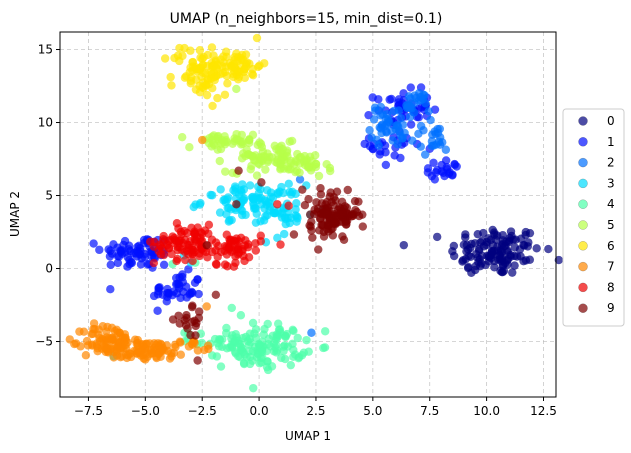 Image resolution: width=631 pixels, height=453 pixels. Describe the element at coordinates (308, 436) in the screenshot. I see `x-axis-label: UMAP 1` at that location.